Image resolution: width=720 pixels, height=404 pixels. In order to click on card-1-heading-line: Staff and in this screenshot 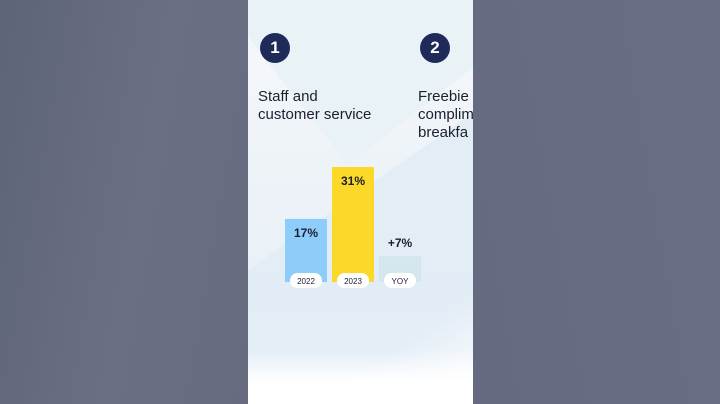, I will do `click(288, 96)`.